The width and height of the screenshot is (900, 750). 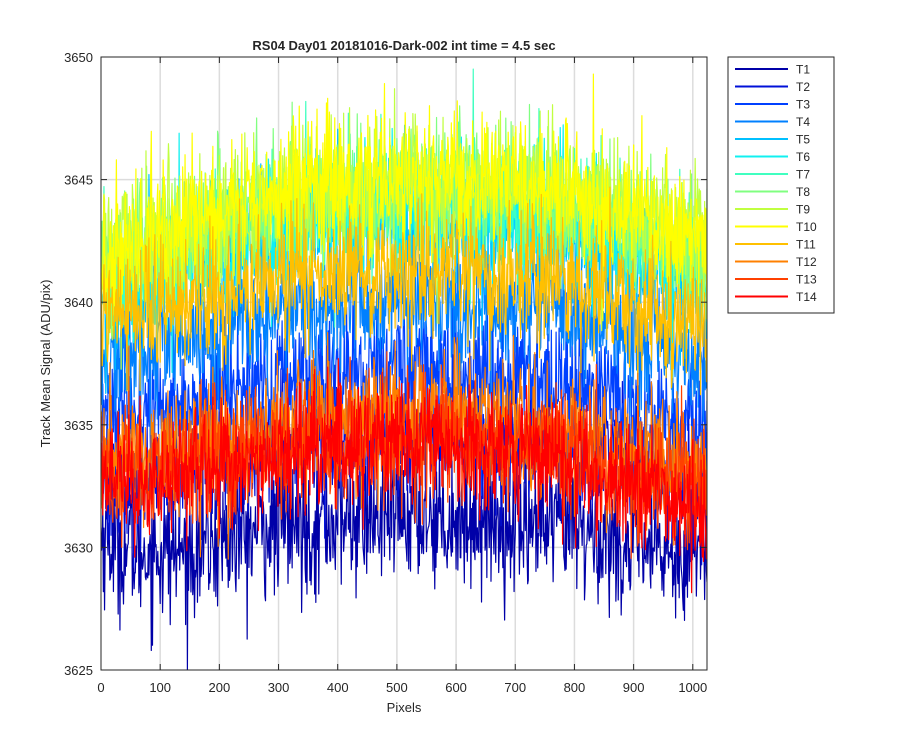 What do you see at coordinates (803, 192) in the screenshot?
I see `legend-label-t8: T8` at bounding box center [803, 192].